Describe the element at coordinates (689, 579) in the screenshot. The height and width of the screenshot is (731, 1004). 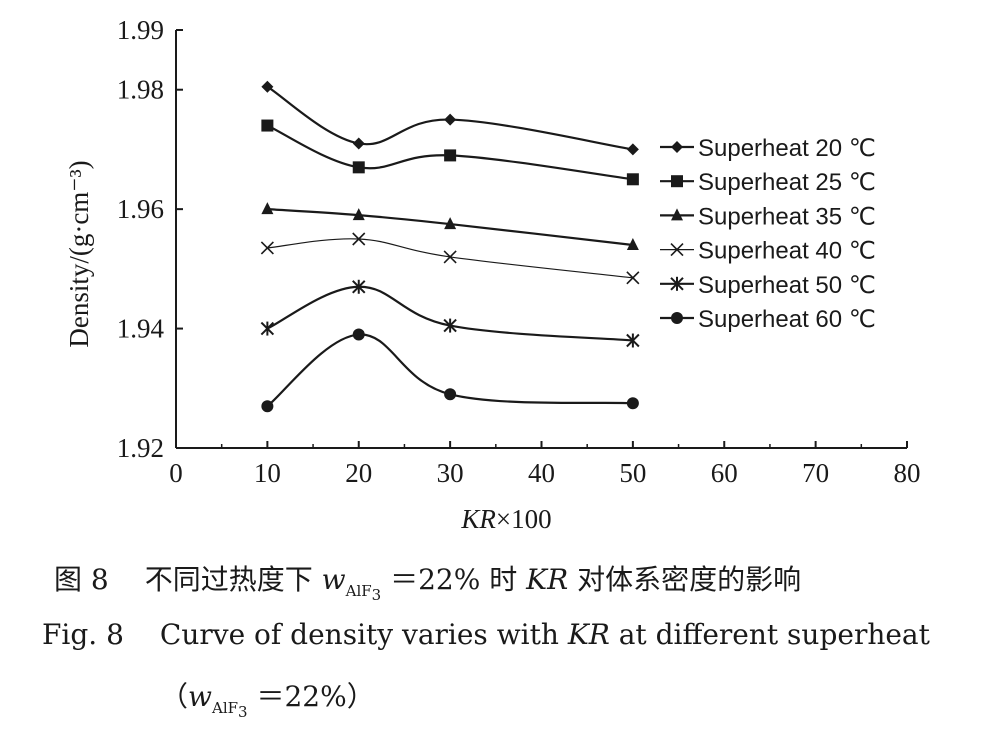
I see `caption-cn-text-c: 对体系密度的影响` at that location.